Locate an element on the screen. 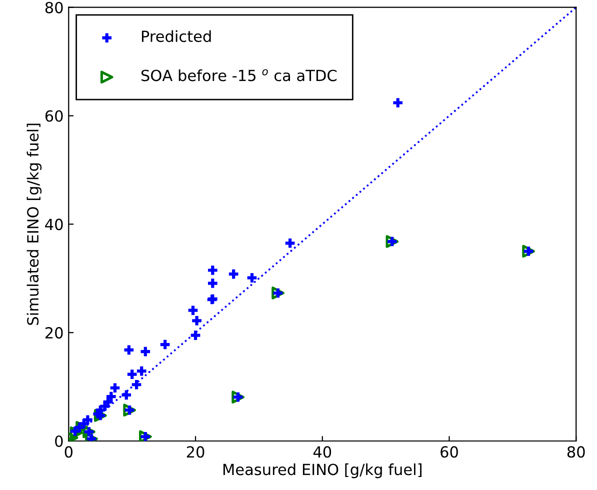 Image resolution: width=597 pixels, height=490 pixels. x-tick-label: 80 is located at coordinates (576, 452).